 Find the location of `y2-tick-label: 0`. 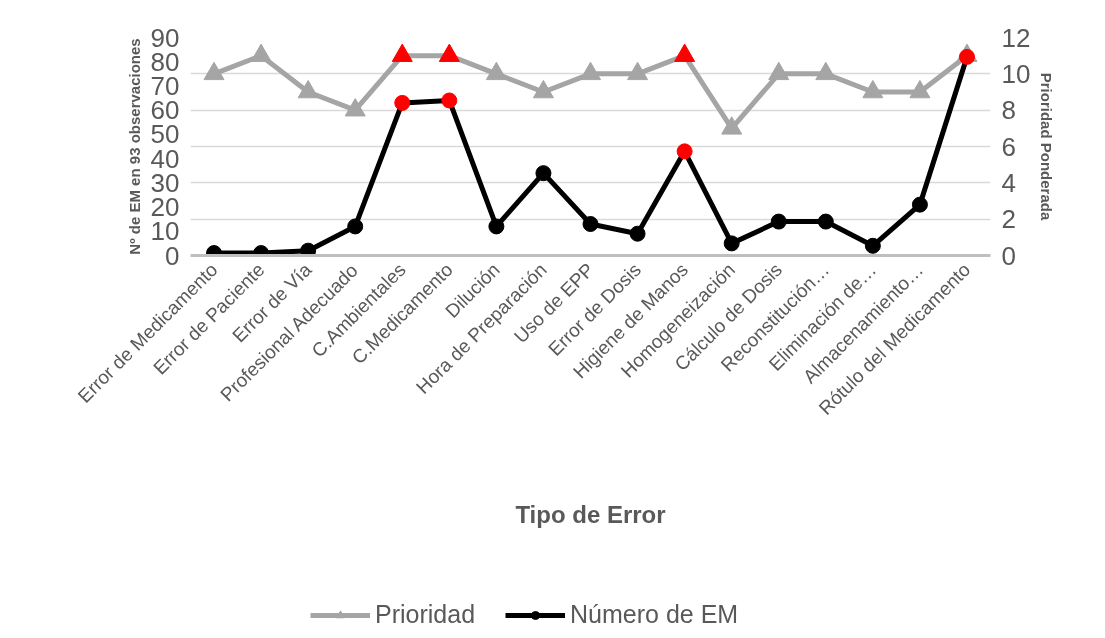

y2-tick-label: 0 is located at coordinates (1008, 255).